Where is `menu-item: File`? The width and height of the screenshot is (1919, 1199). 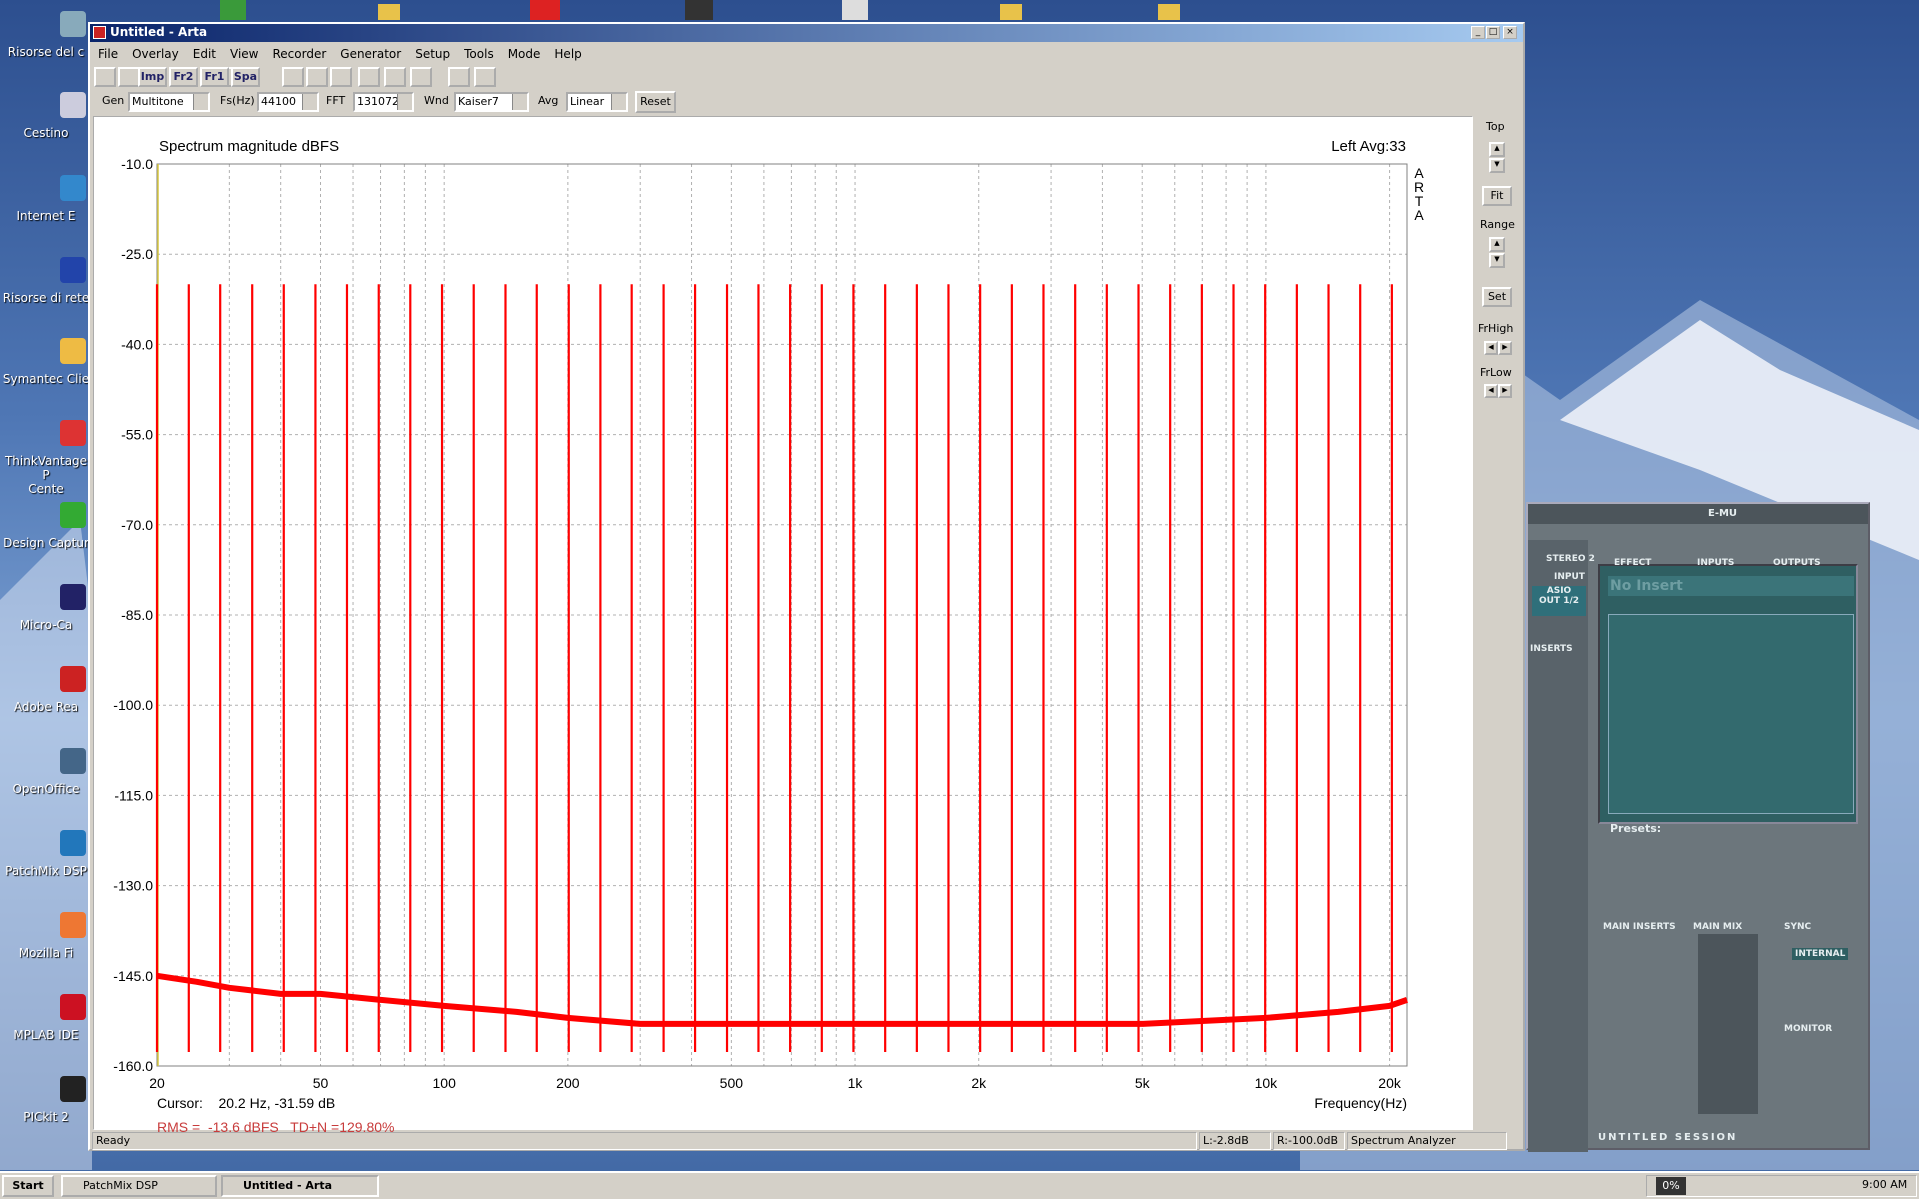
menu-item: File is located at coordinates (108, 54).